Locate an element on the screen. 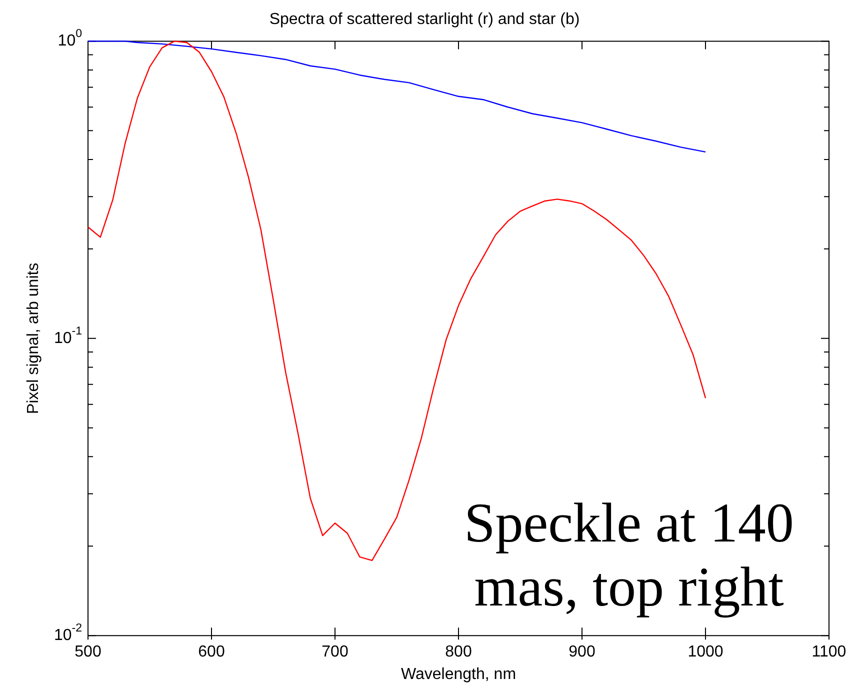  x-axis-title: Wavelength, nm is located at coordinates (458, 674).